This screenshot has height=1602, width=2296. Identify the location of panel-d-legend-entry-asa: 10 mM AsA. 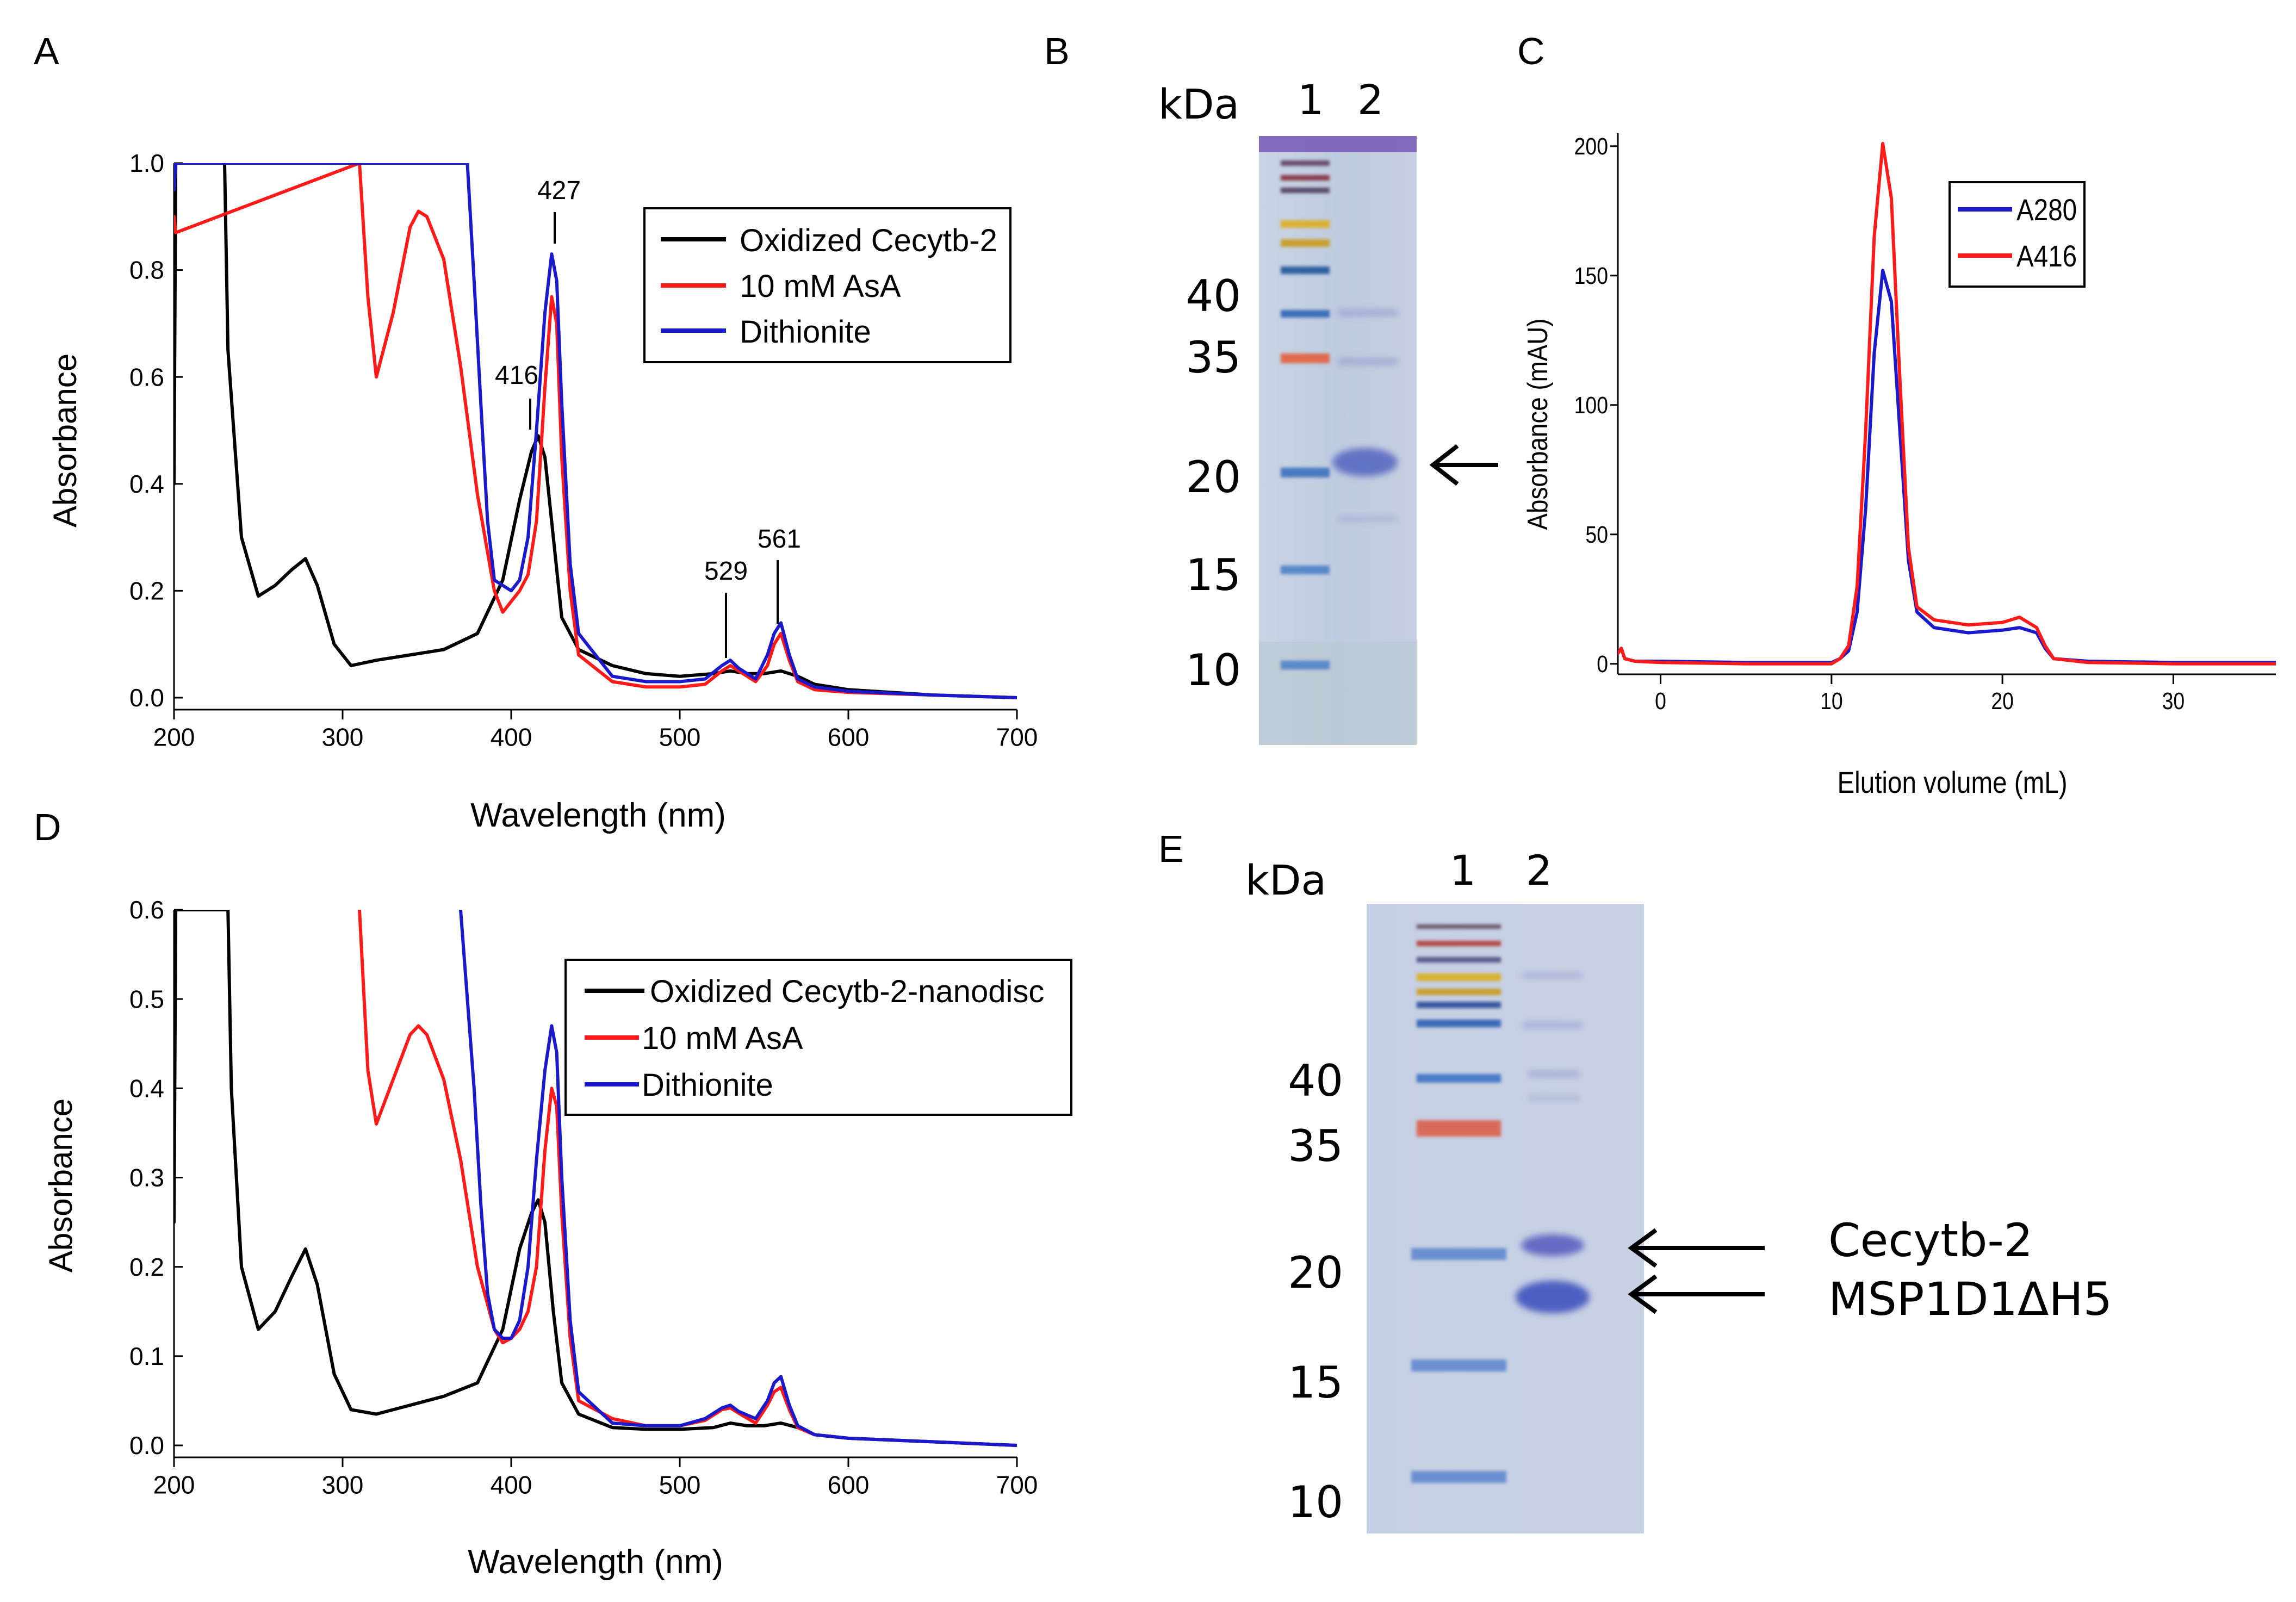
(722, 1038).